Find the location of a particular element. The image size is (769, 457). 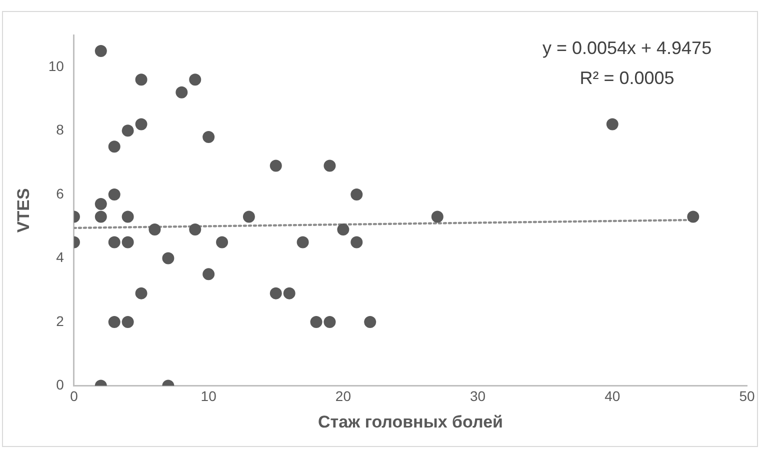

y-tick-label: 4 is located at coordinates (60, 257).